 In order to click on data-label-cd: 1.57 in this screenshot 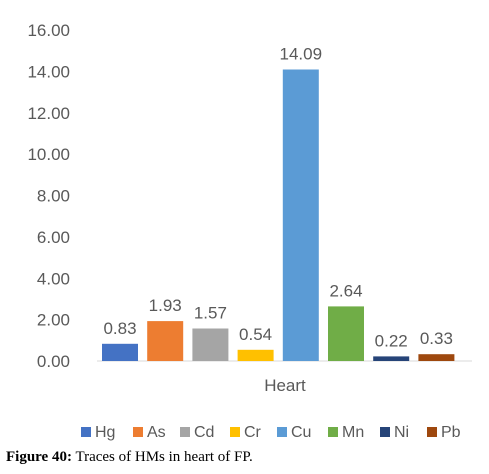, I will do `click(210, 313)`.